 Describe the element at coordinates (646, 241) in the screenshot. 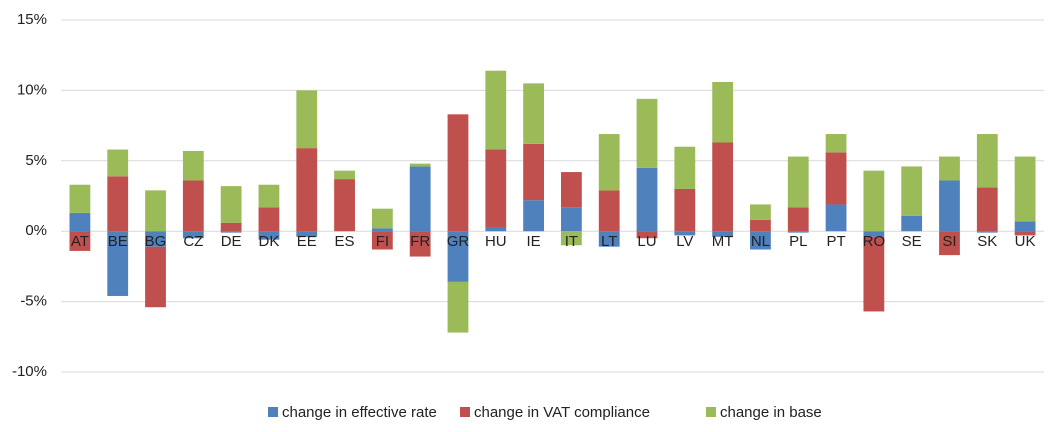

I see `x-tick-label: LU` at that location.